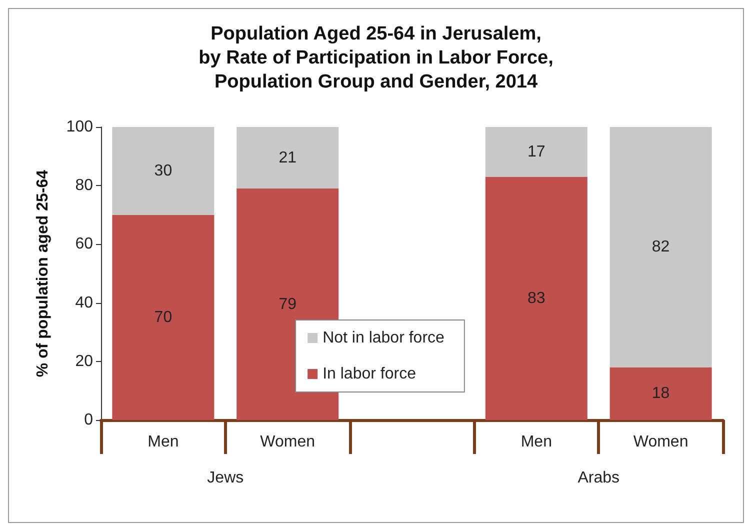 The width and height of the screenshot is (752, 531). I want to click on data-label: 79, so click(287, 304).